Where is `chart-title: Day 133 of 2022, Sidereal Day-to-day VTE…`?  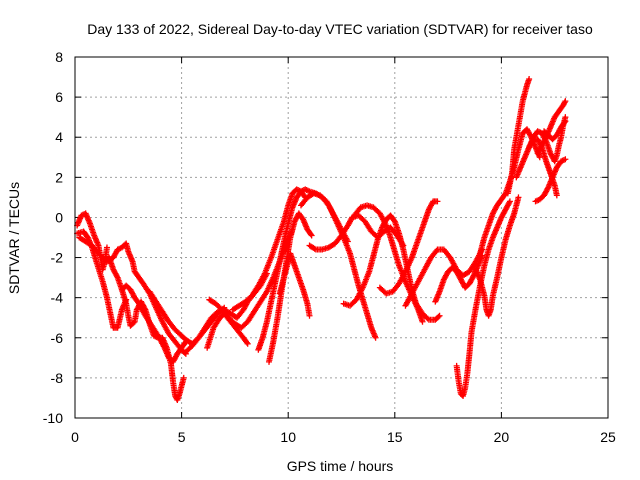
chart-title: Day 133 of 2022, Sidereal Day-to-day VTE… is located at coordinates (340, 29).